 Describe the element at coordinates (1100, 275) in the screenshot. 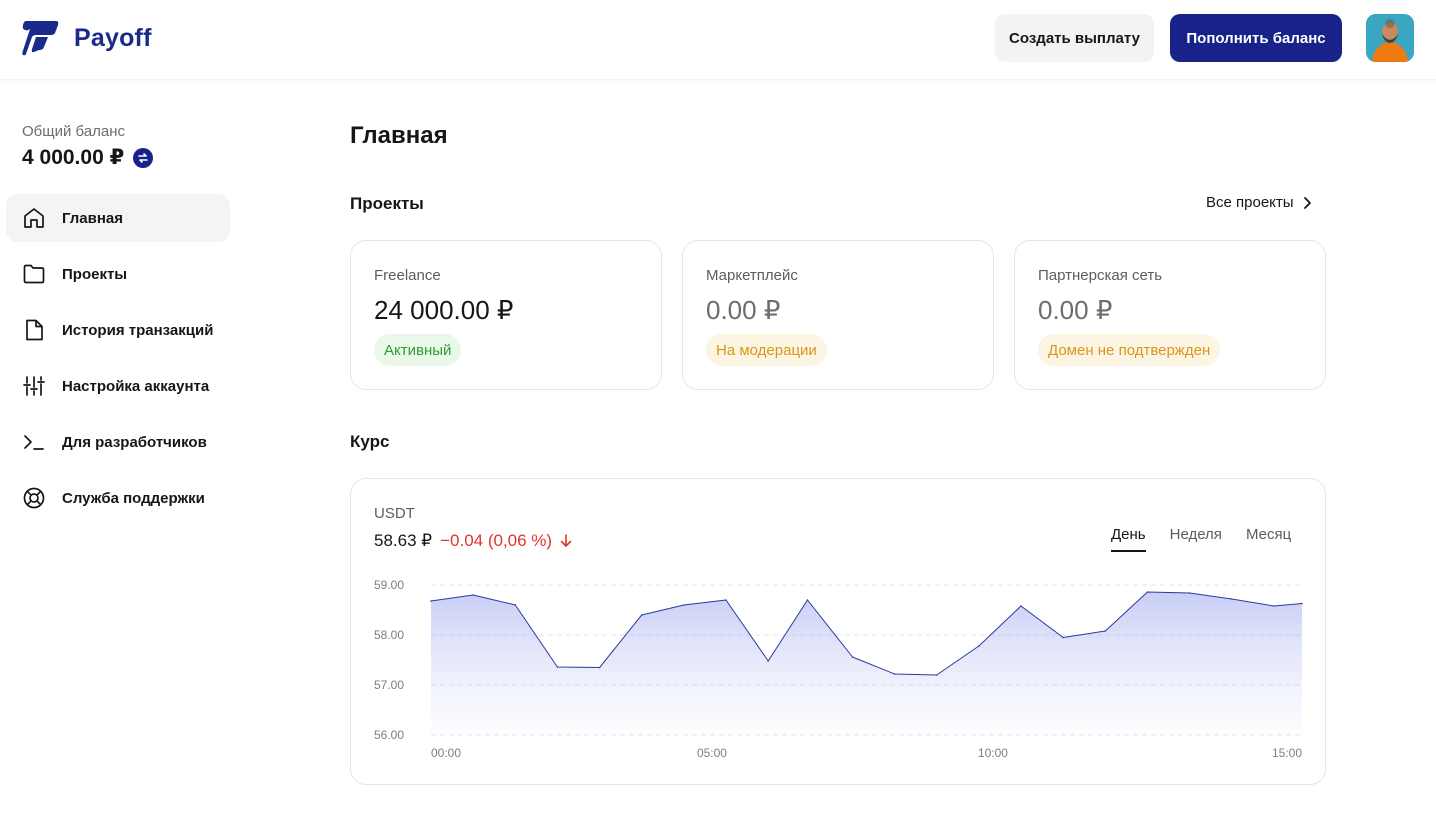

I see `project-name: Партнерская сеть` at that location.